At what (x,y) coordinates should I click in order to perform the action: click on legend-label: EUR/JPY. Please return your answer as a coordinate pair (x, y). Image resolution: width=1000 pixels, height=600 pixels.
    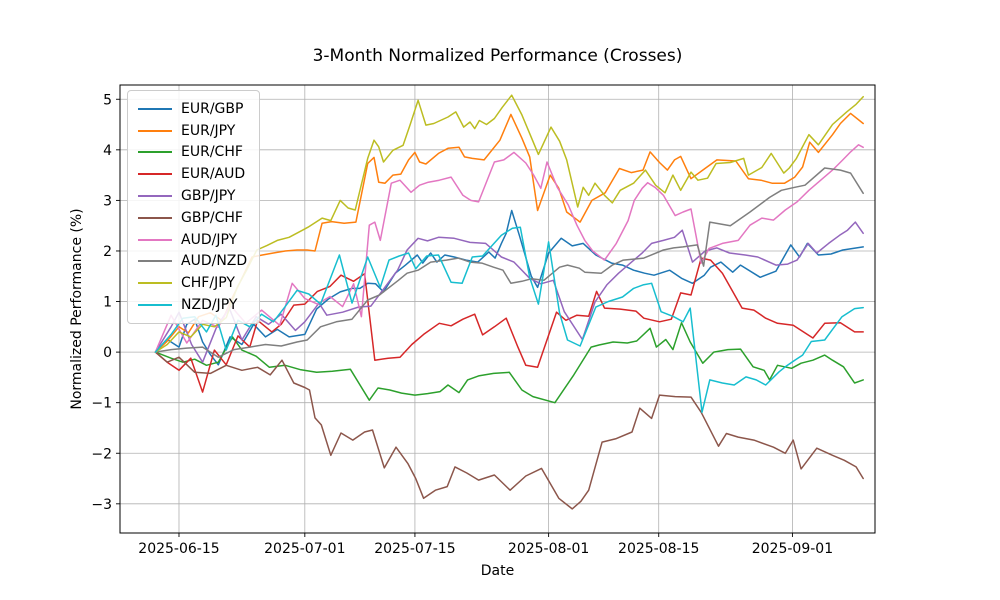
    Looking at the image, I should click on (208, 130).